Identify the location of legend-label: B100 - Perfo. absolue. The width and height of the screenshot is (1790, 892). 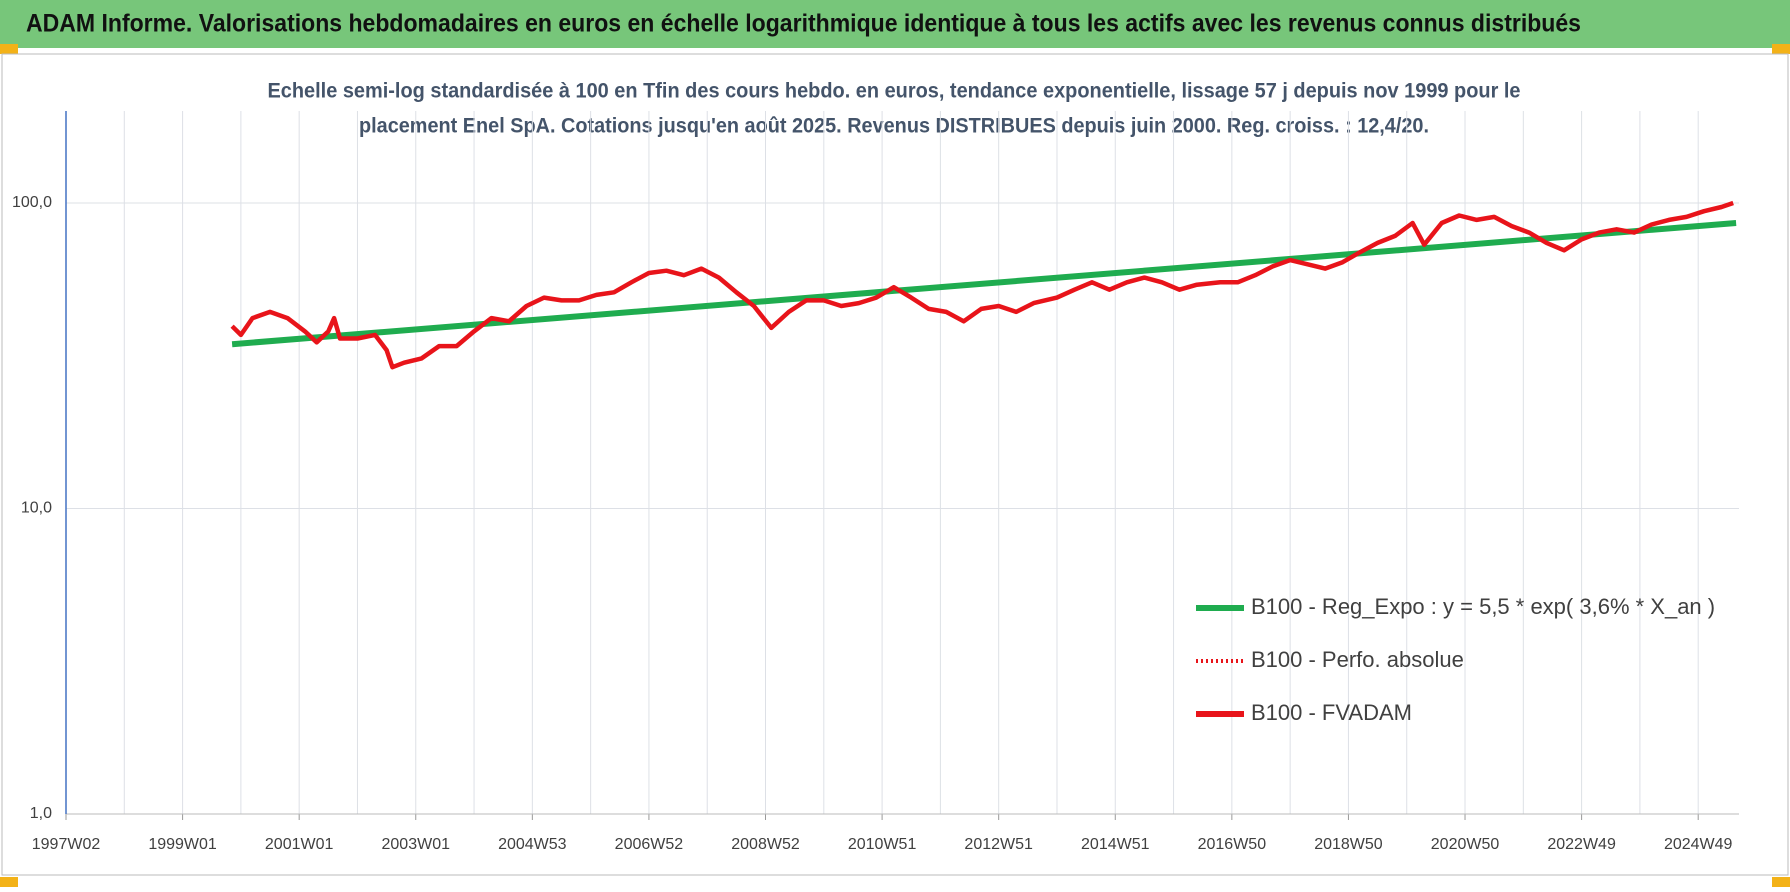
(1357, 659).